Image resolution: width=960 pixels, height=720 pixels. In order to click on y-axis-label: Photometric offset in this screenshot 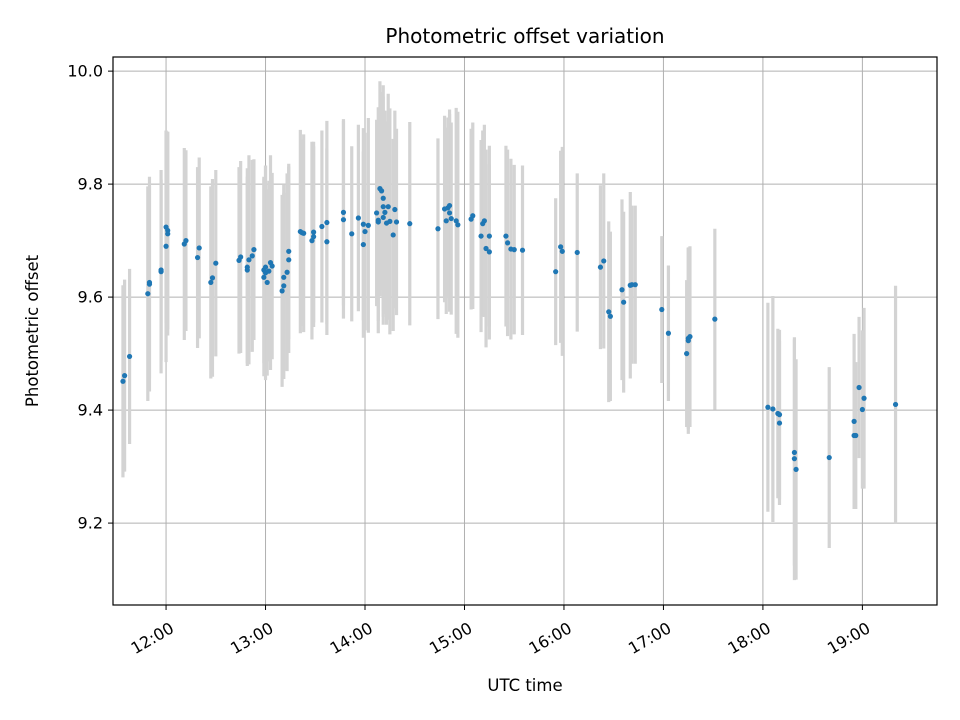, I will do `click(32, 330)`.